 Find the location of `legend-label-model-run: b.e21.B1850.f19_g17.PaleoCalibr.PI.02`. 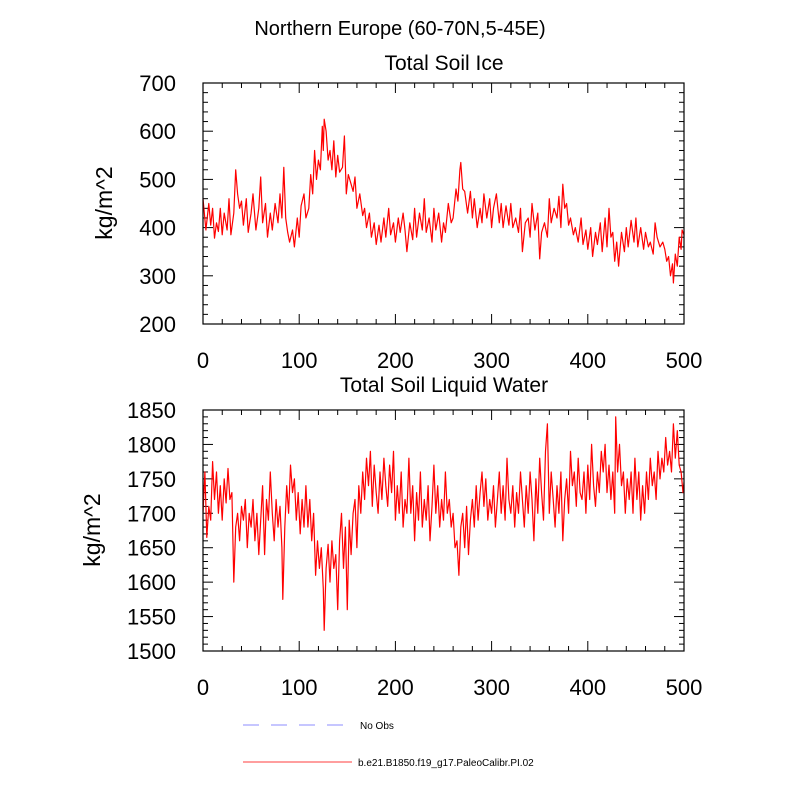

legend-label-model-run: b.e21.B1850.f19_g17.PaleoCalibr.PI.02 is located at coordinates (446, 763).